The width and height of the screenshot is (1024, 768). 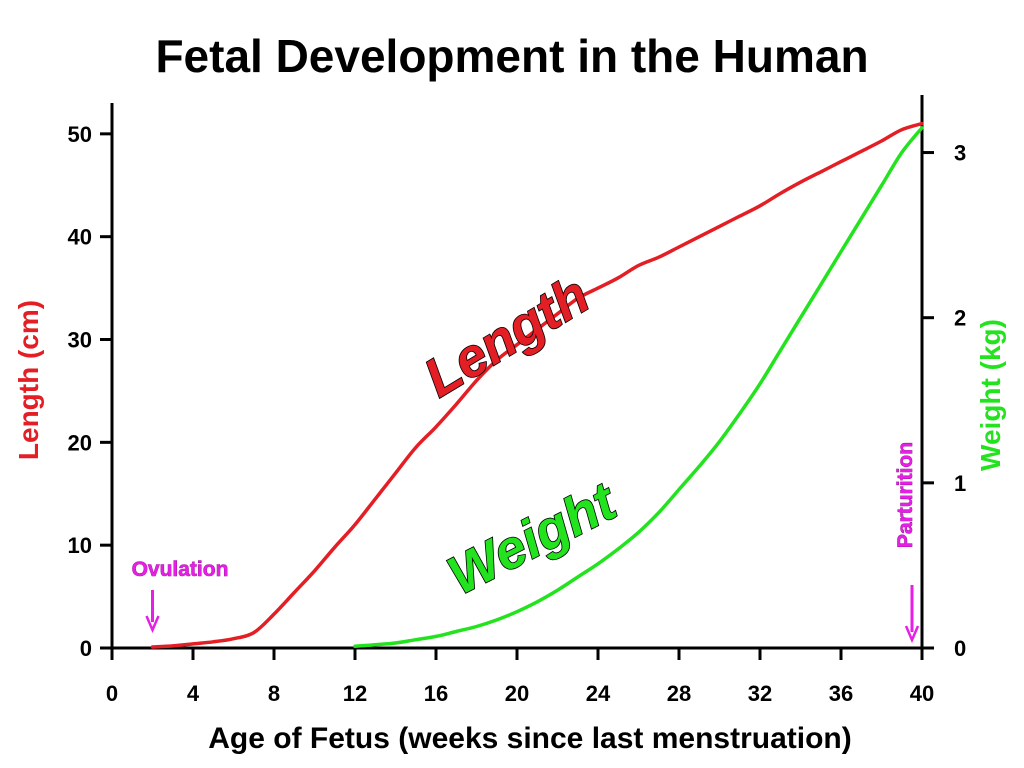 I want to click on ovulation-label: Ovulation, so click(x=180, y=569).